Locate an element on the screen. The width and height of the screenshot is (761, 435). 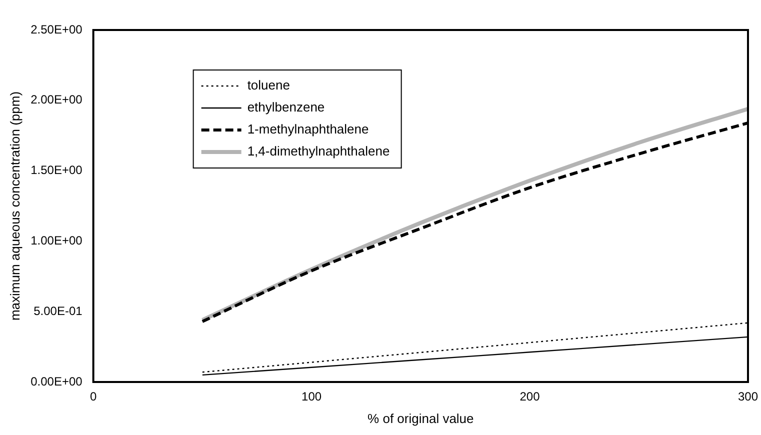
x-tick-label: 100 is located at coordinates (312, 397).